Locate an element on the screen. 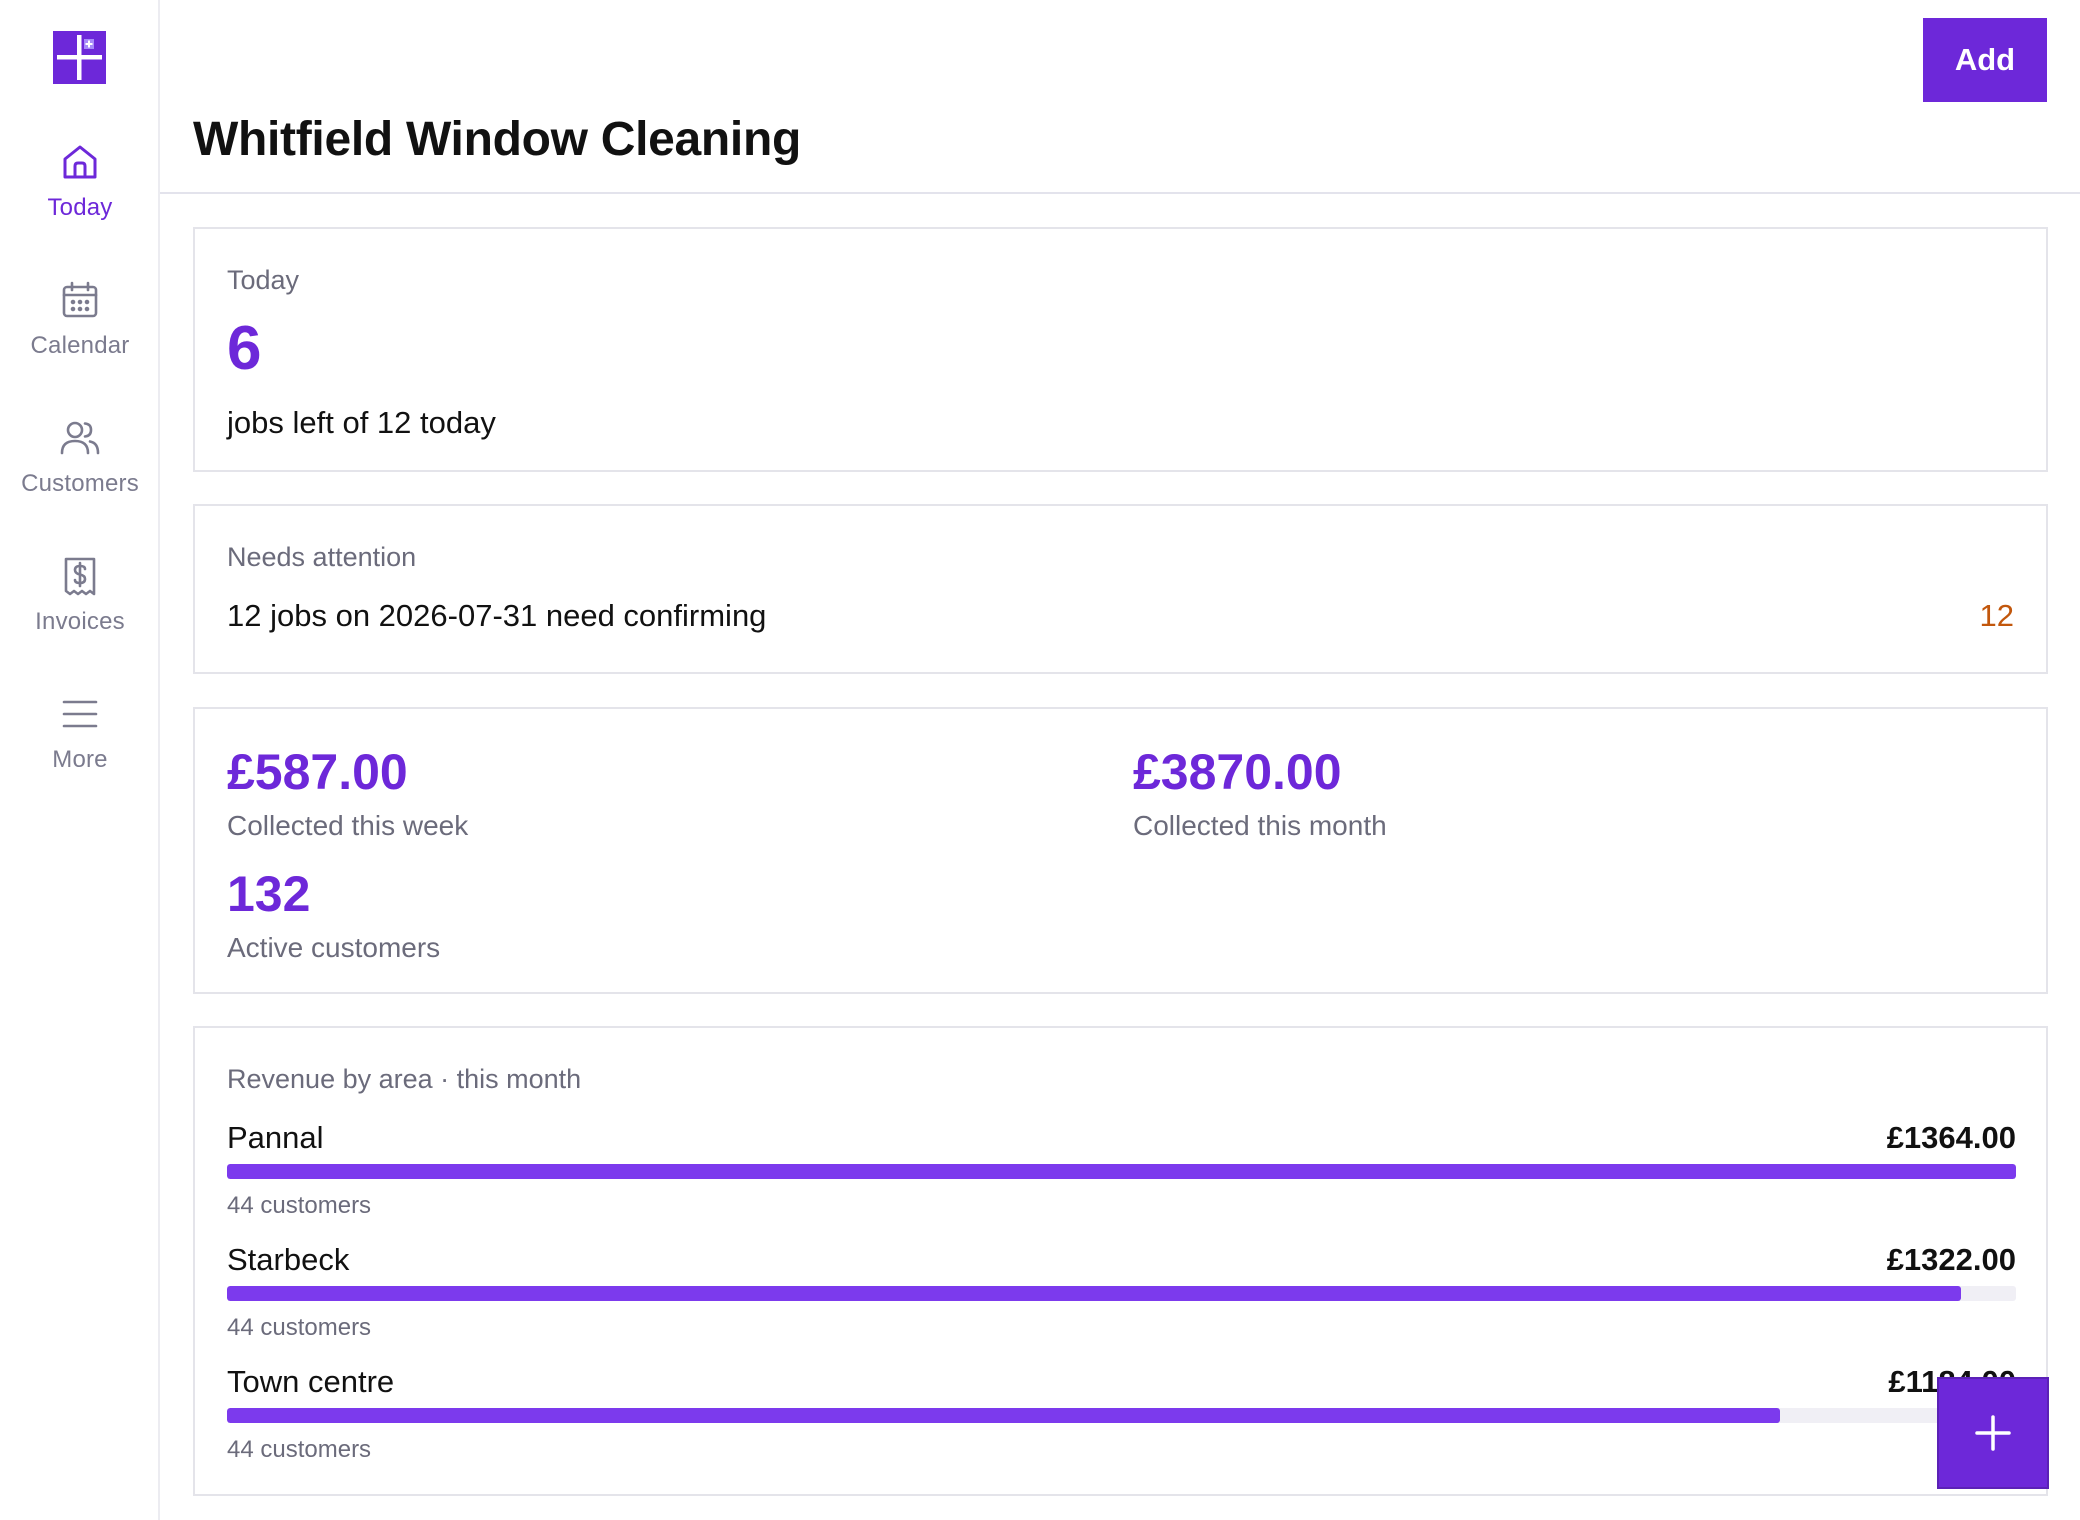 This screenshot has height=1520, width=2080. stat-value: 132 is located at coordinates (269, 894).